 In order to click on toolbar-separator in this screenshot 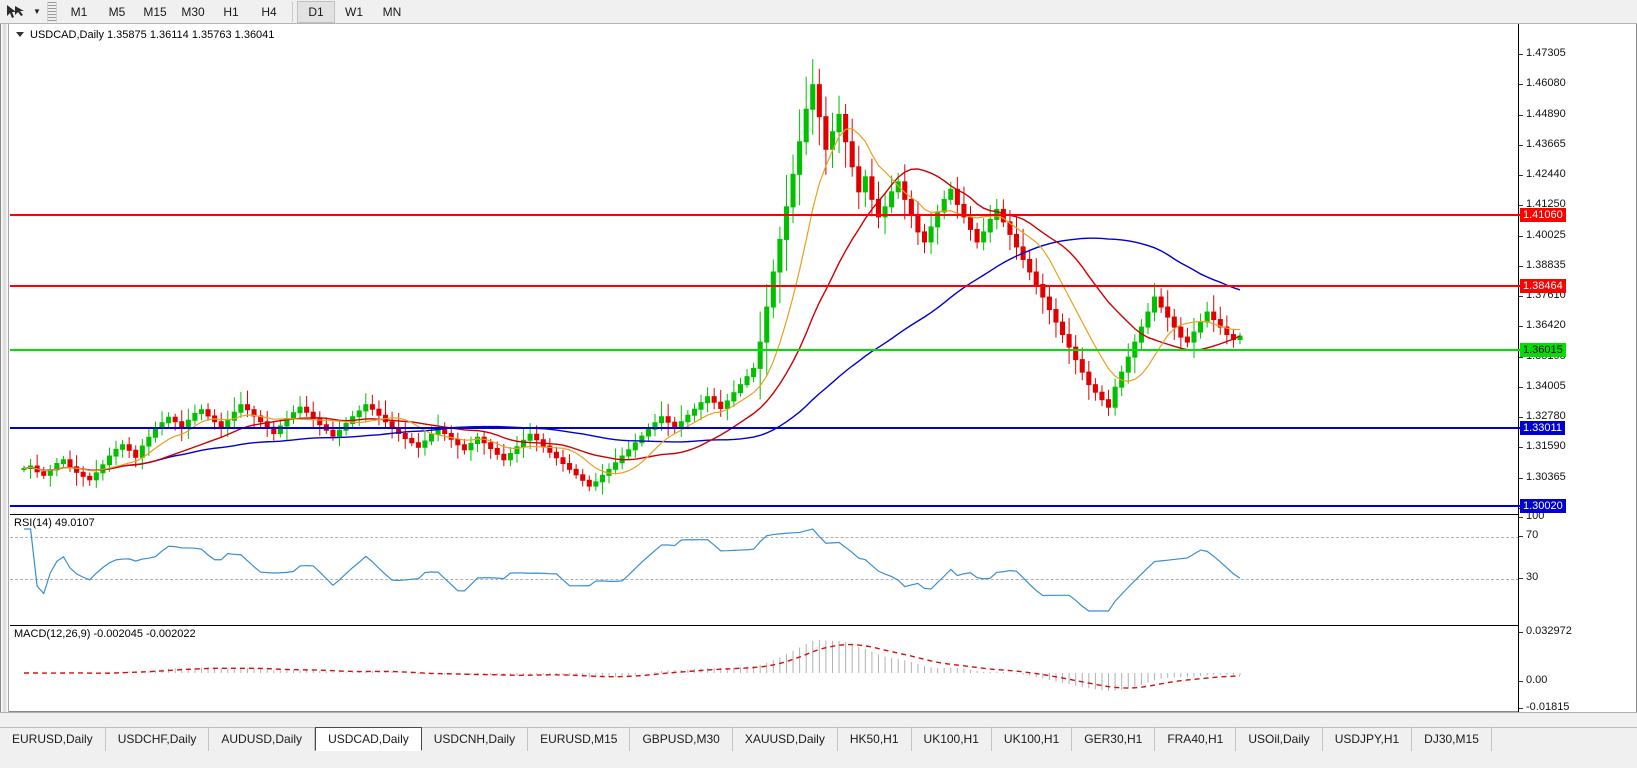, I will do `click(292, 11)`.